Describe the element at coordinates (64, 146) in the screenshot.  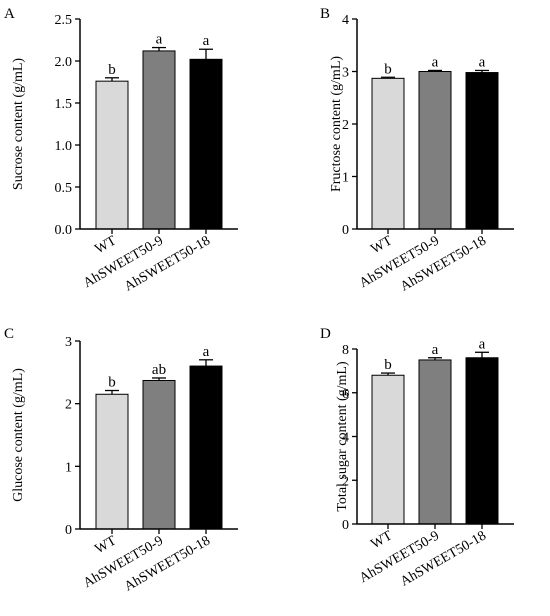
I see `y-tick-label: 1.0` at that location.